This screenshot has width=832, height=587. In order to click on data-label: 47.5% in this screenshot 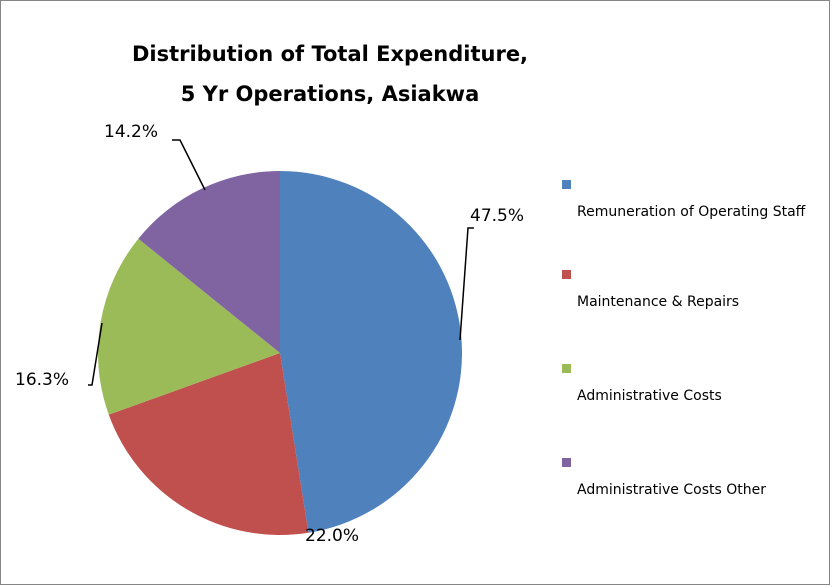, I will do `click(497, 216)`.